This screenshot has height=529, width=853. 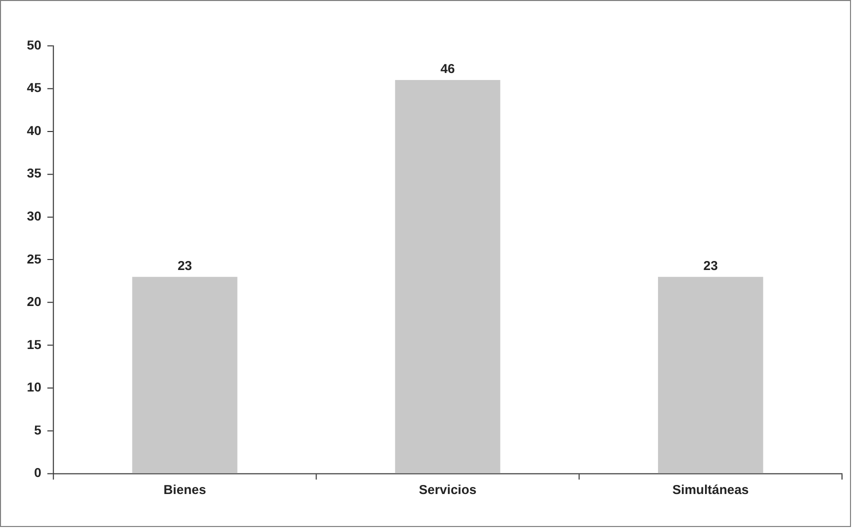 What do you see at coordinates (34, 216) in the screenshot?
I see `y-tick-label: 30` at bounding box center [34, 216].